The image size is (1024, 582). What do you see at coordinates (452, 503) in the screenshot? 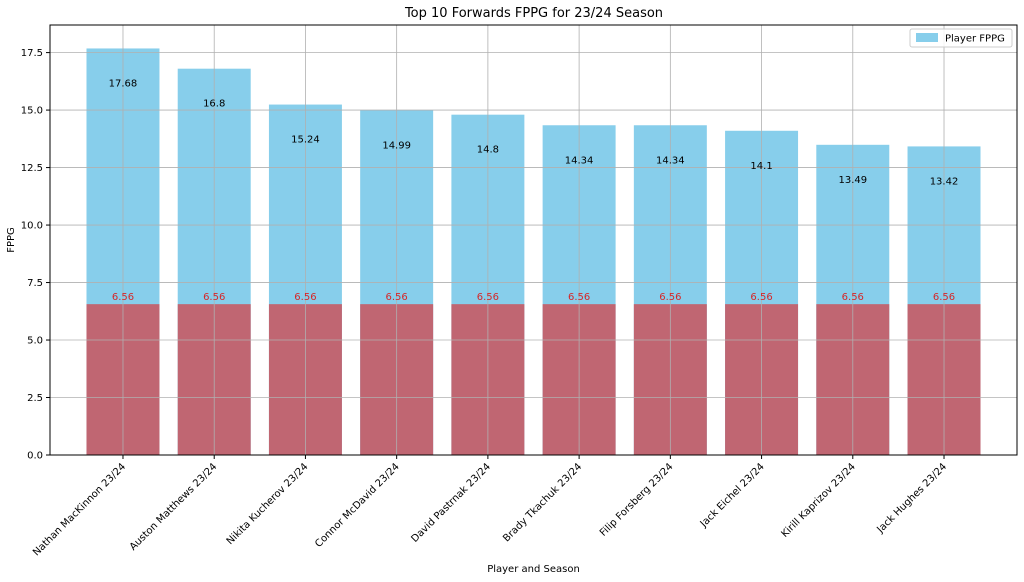
I see `x-tick-label: David Pastrnak 23/24` at bounding box center [452, 503].